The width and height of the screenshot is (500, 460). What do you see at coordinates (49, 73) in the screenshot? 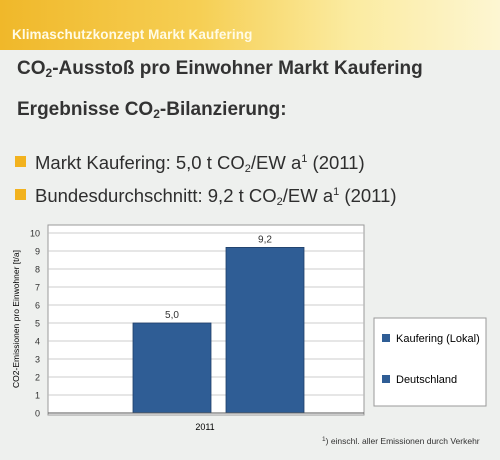
I see `title-subscript: 2` at bounding box center [49, 73].